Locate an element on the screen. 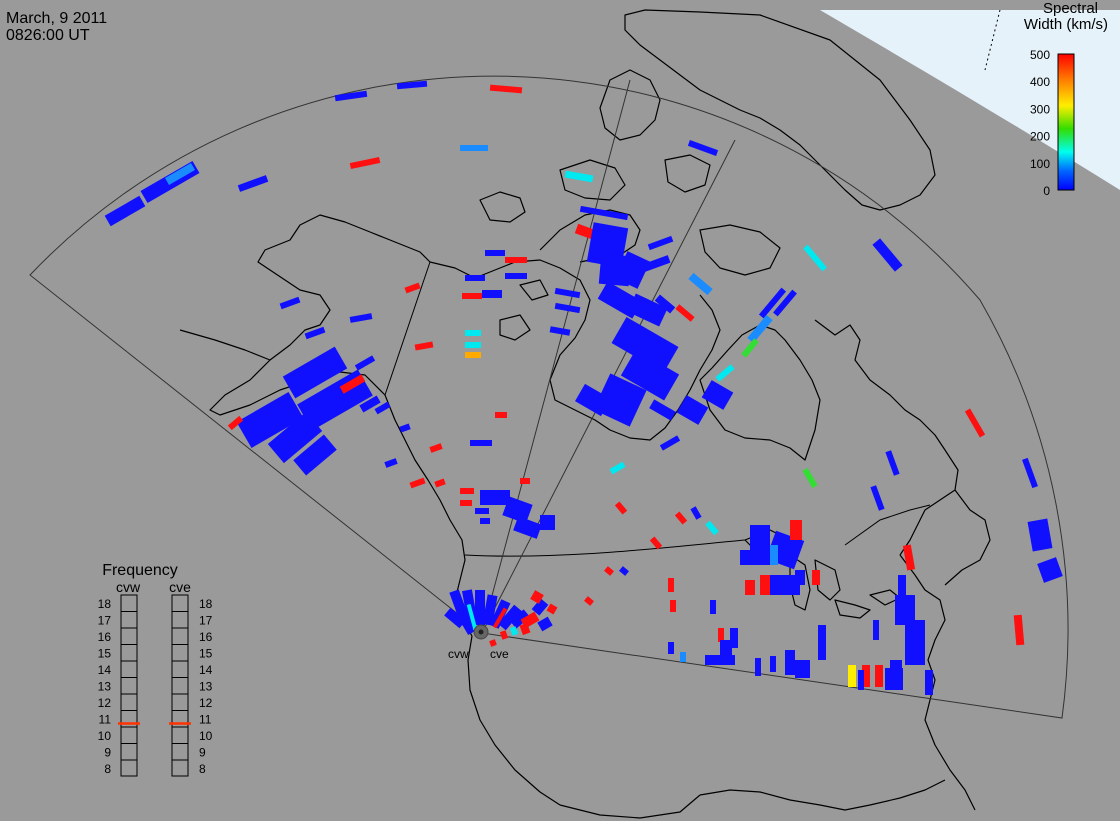  labrador-coast is located at coordinates (886, 437).